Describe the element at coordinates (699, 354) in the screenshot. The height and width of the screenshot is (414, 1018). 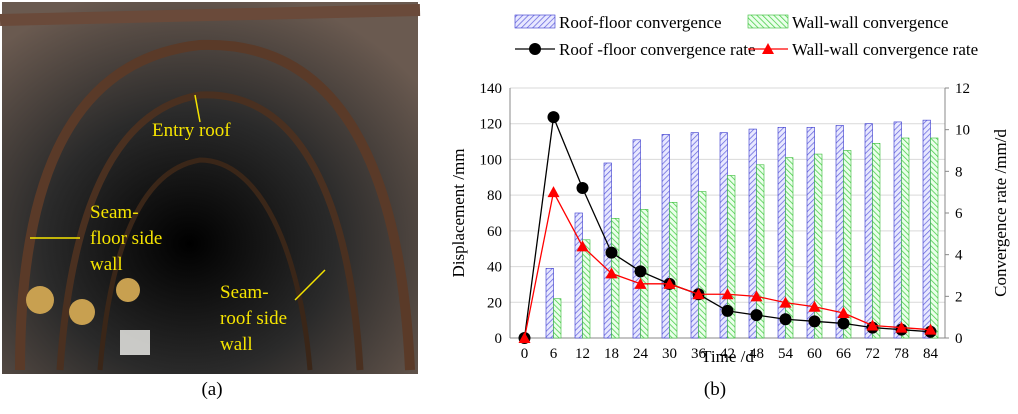
I see `x-tick-label: 36` at that location.